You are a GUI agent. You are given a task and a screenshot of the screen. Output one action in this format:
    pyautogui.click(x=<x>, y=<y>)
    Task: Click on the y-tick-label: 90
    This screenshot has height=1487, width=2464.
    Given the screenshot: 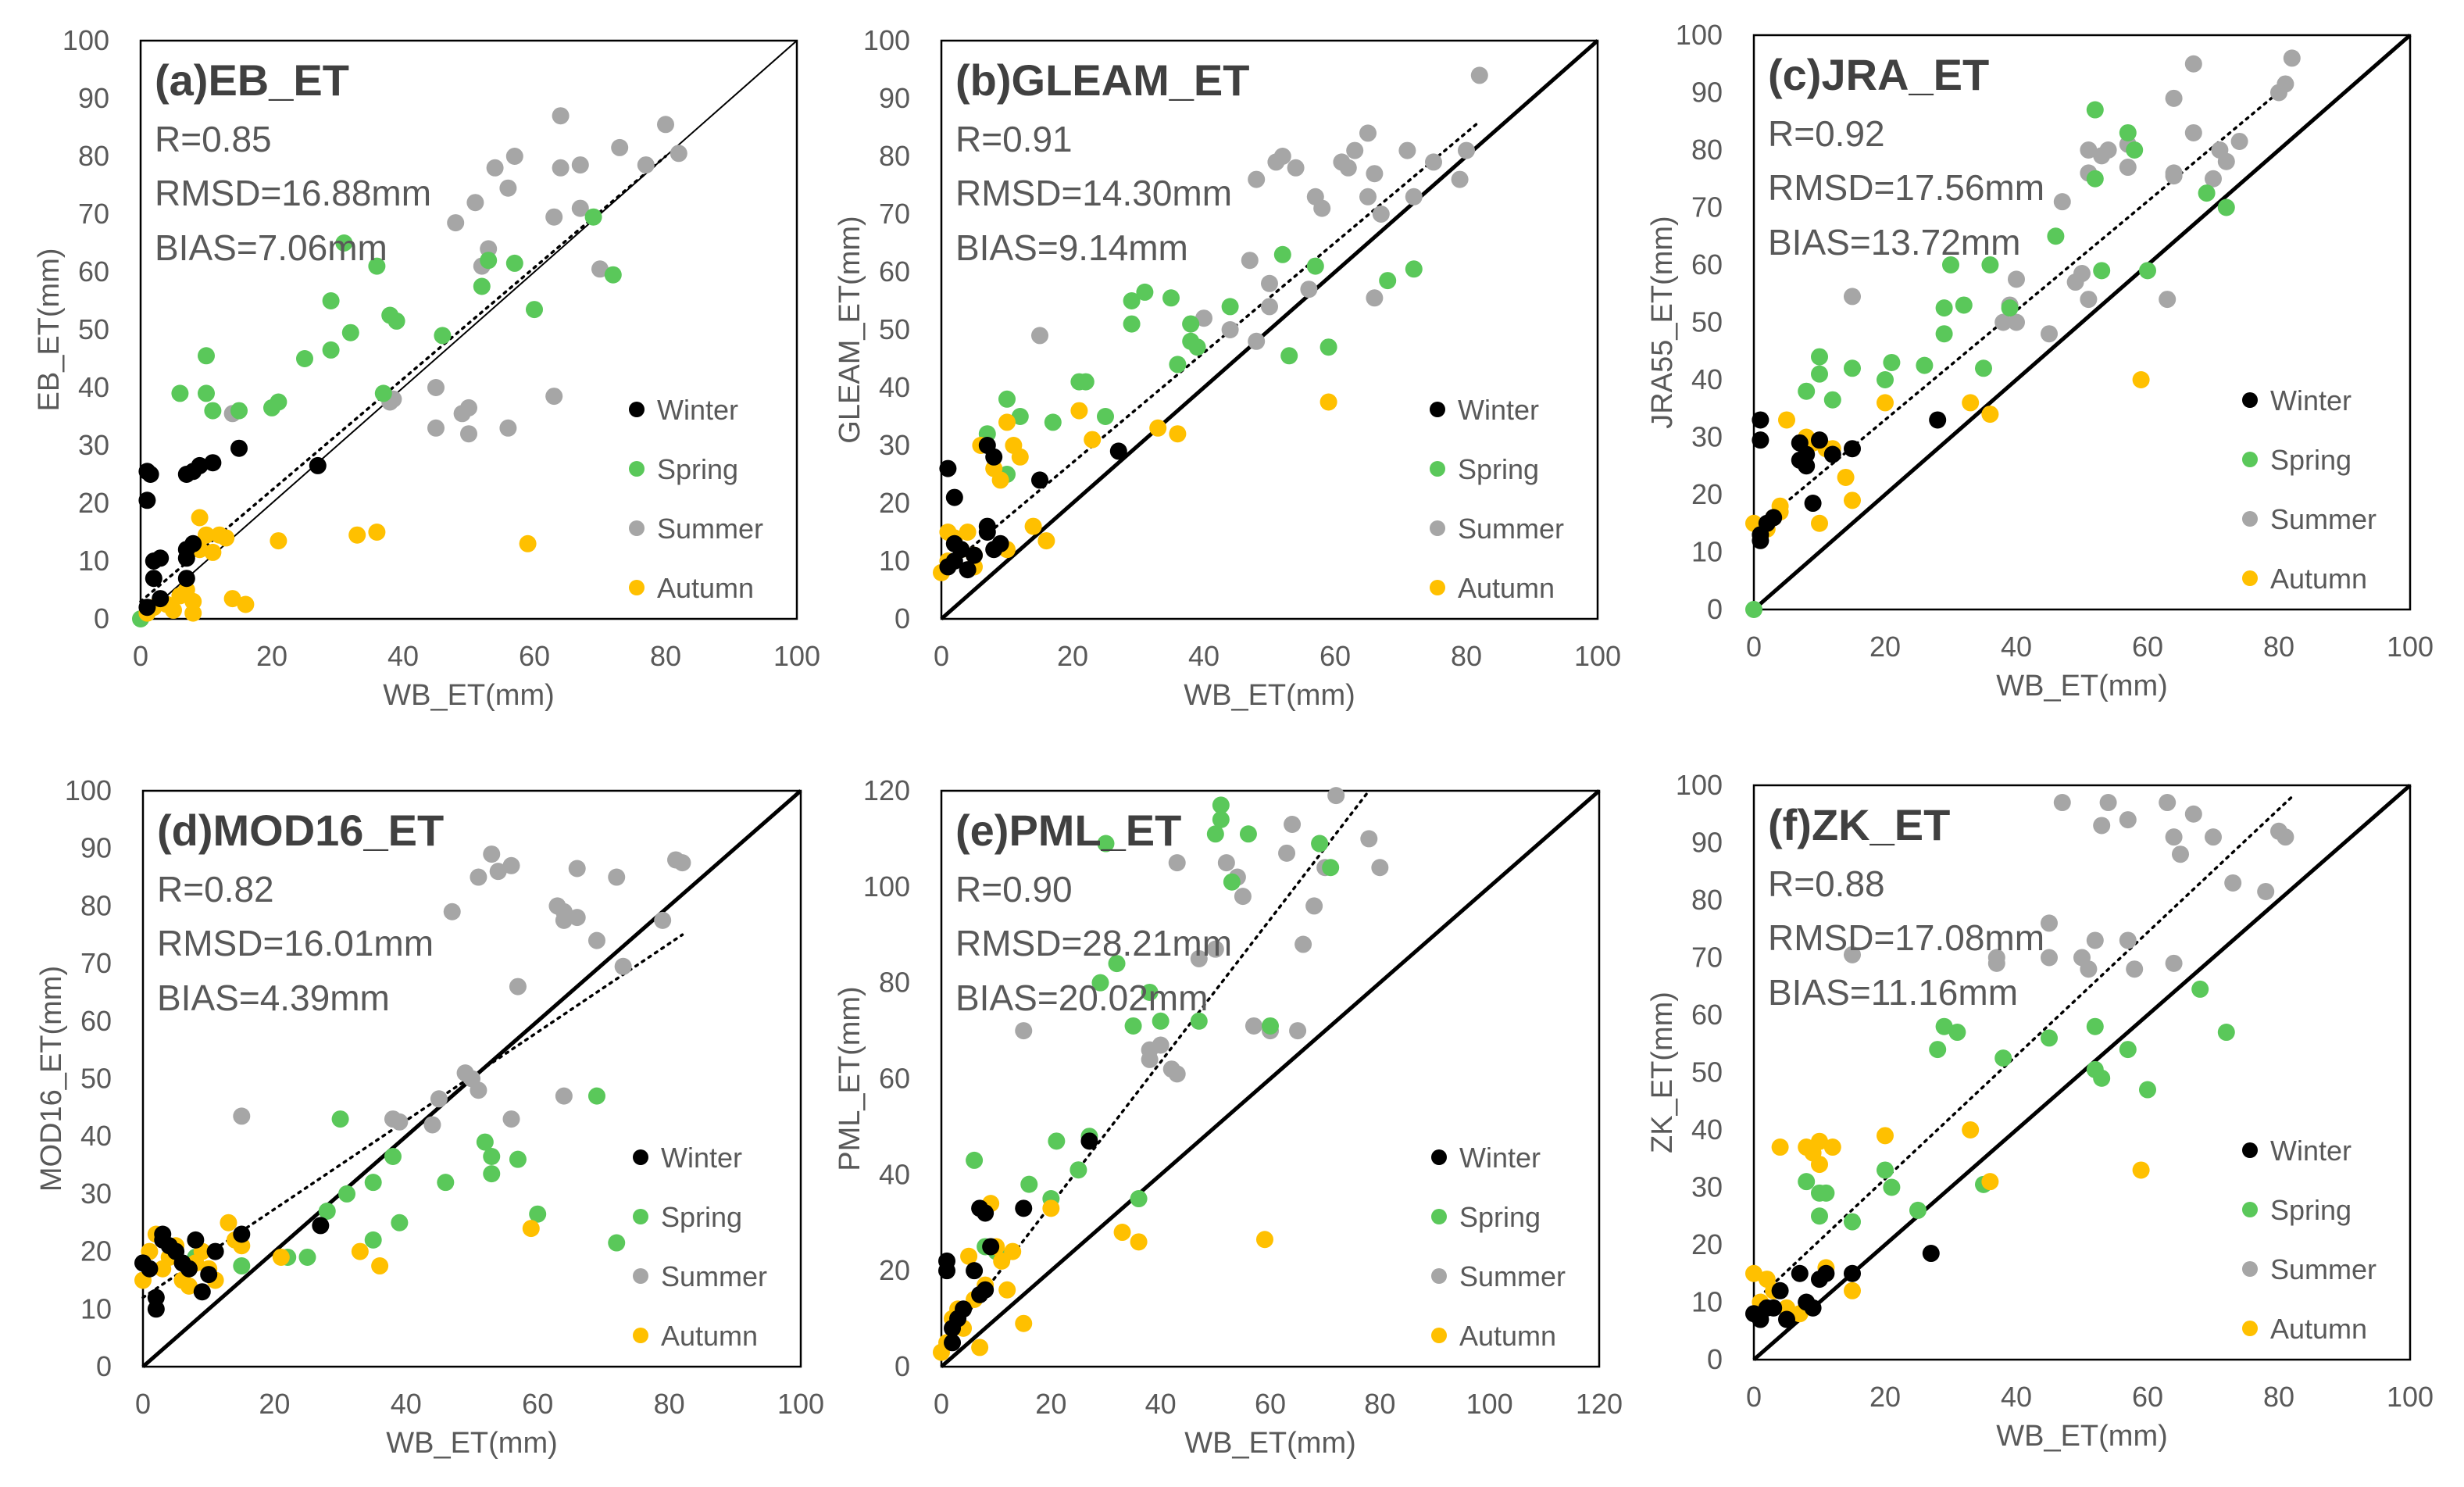 What is the action you would take?
    pyautogui.click(x=1707, y=843)
    